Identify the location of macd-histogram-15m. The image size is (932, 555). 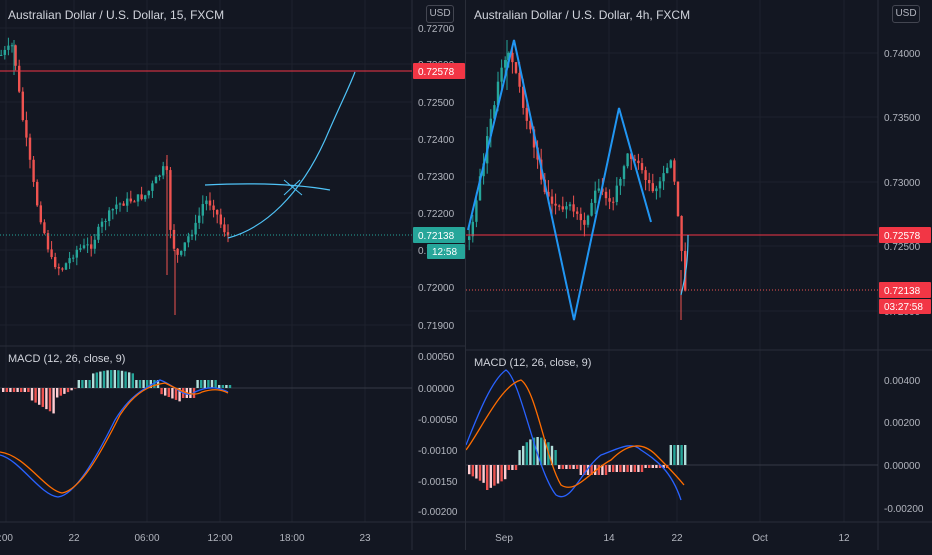
(206, 392).